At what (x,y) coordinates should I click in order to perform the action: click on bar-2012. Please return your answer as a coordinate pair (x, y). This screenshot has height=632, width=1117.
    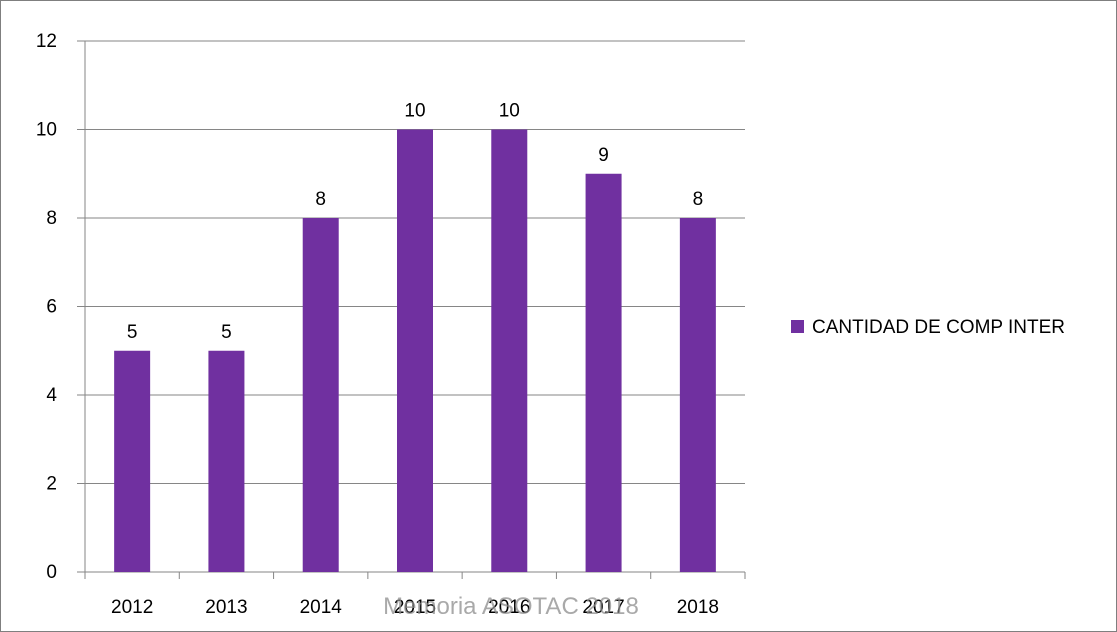
    Looking at the image, I should click on (132, 461).